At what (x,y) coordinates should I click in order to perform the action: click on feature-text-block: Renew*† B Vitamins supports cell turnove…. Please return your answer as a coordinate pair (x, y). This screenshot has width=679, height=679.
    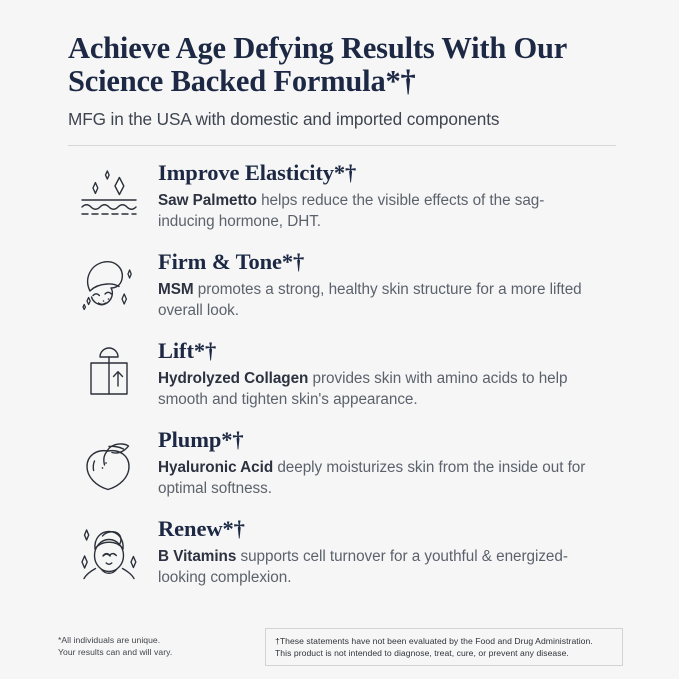
    Looking at the image, I should click on (384, 552).